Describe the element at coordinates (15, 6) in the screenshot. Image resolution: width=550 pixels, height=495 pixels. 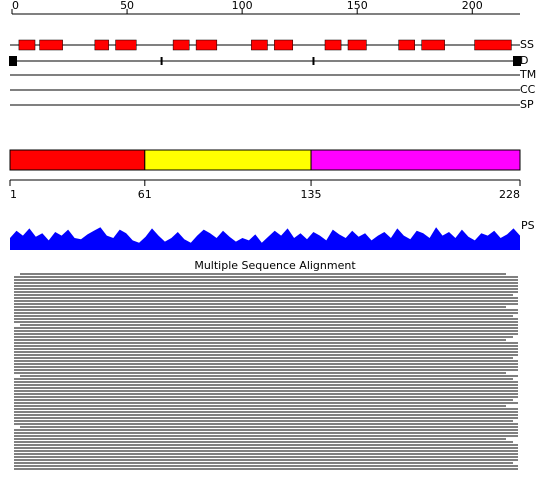
I see `ruler-label: 0` at that location.